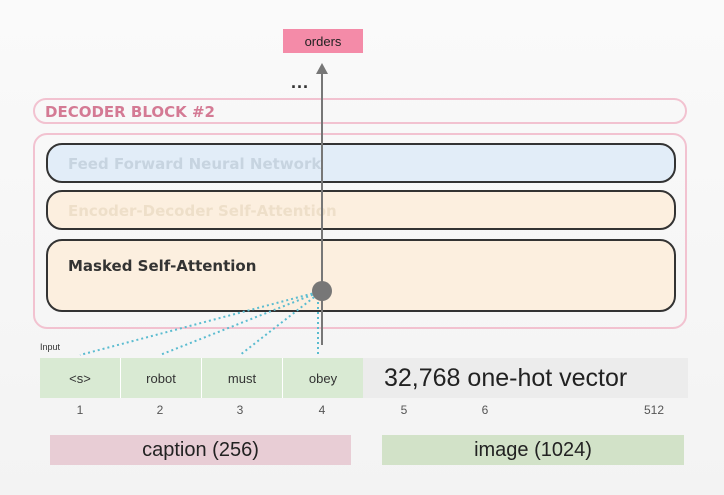 This screenshot has height=495, width=724. I want to click on one-hot-box, so click(525, 378).